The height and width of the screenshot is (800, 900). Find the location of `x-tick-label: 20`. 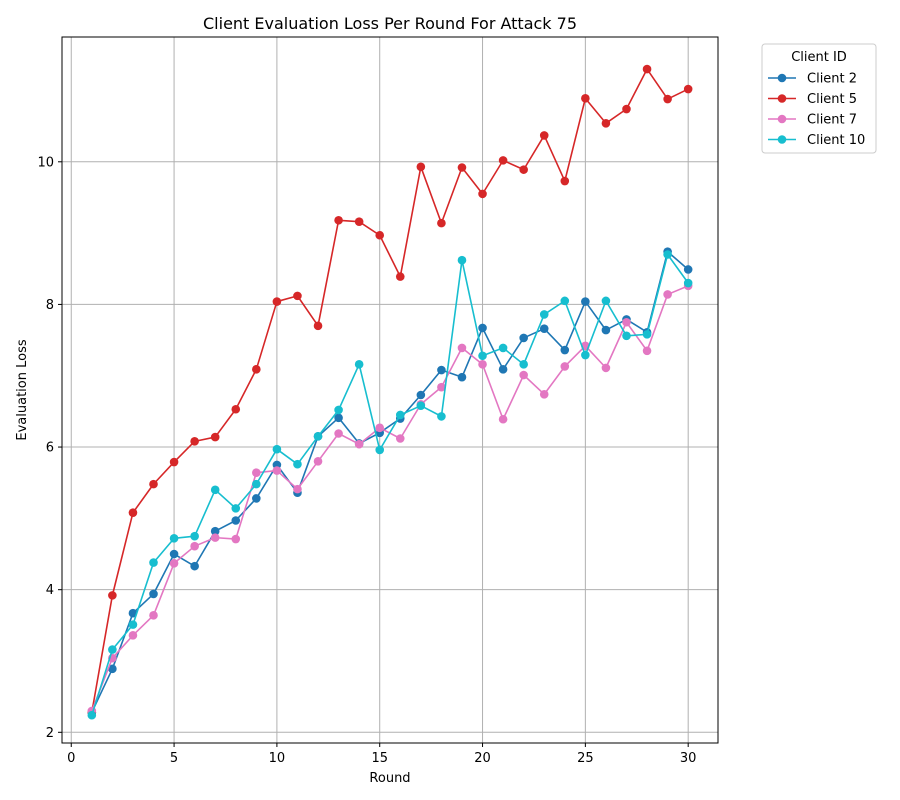

x-tick-label: 20 is located at coordinates (482, 758).